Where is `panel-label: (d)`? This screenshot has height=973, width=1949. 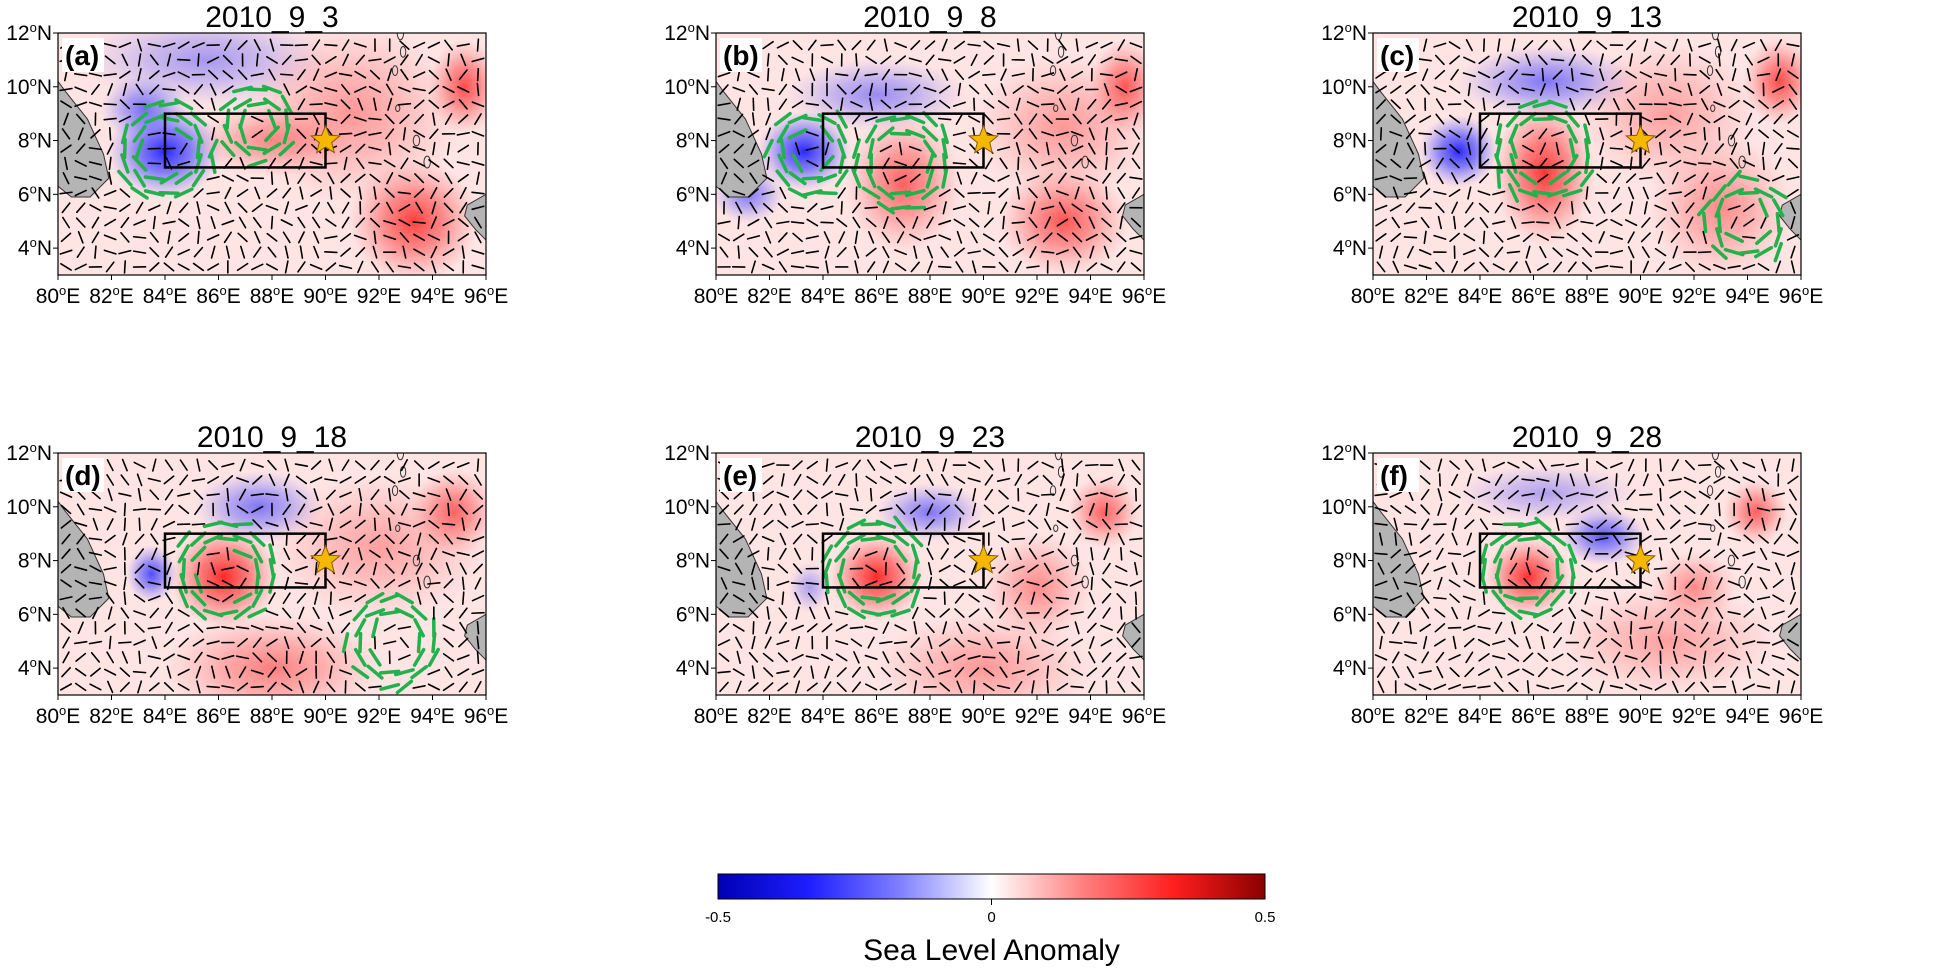 panel-label: (d) is located at coordinates (83, 475).